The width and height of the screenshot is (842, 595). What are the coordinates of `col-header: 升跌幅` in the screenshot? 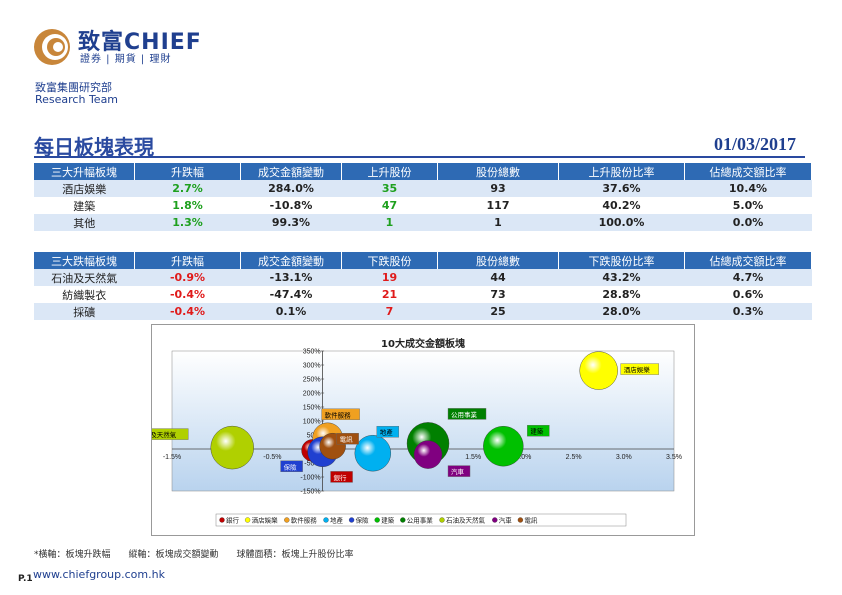 It's located at (187, 260).